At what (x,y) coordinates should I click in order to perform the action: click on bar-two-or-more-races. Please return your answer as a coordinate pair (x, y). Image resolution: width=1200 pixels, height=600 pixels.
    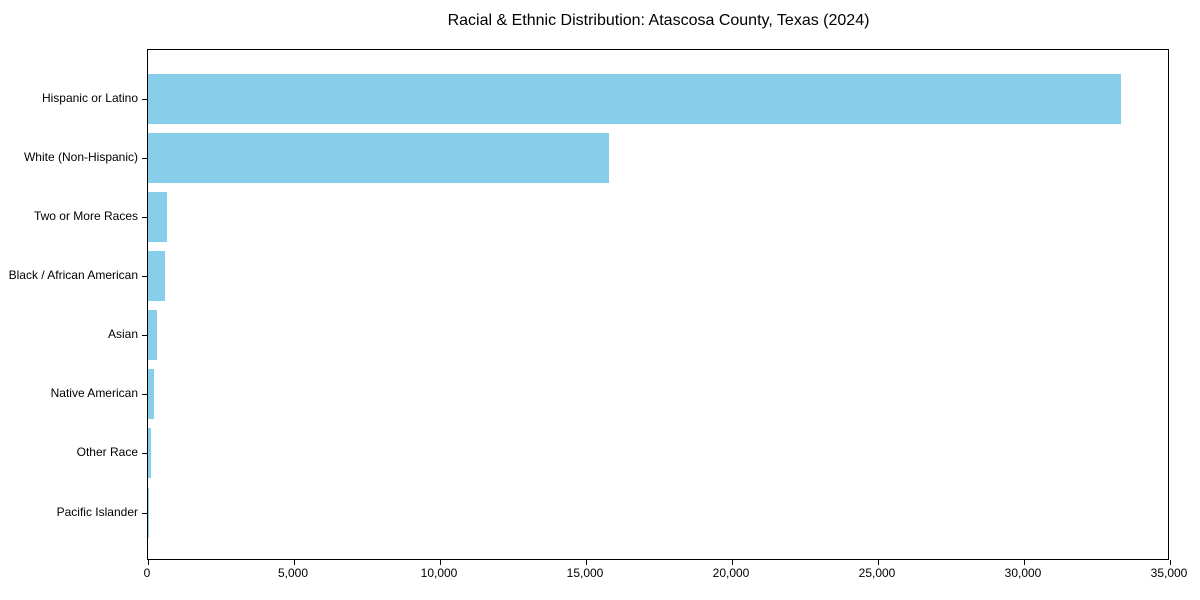
    Looking at the image, I should click on (157, 216).